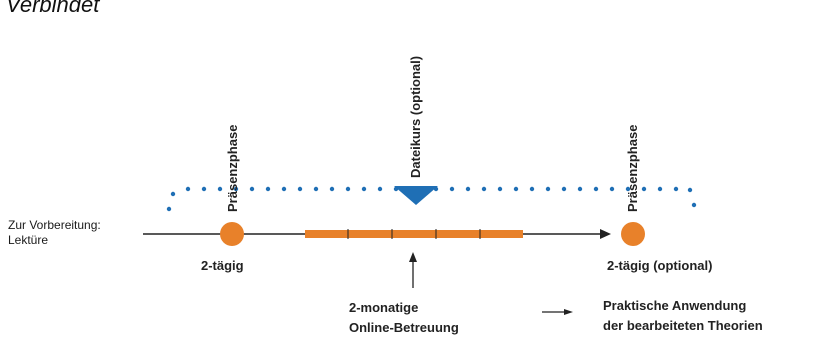  Describe the element at coordinates (53, 8) in the screenshot. I see `header-title: Verbindet` at that location.